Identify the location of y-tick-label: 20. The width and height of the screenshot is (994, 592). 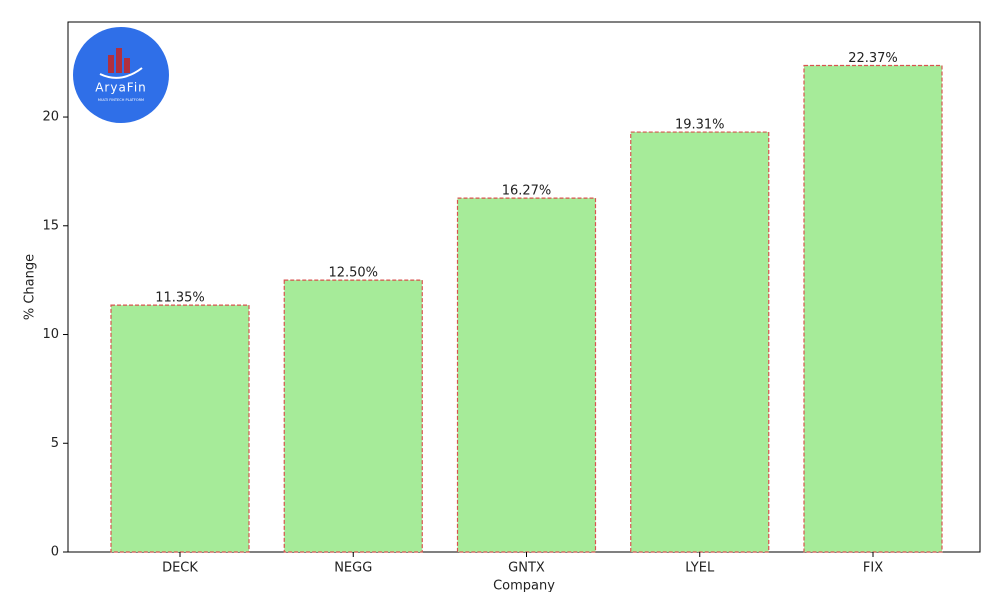
(50, 117).